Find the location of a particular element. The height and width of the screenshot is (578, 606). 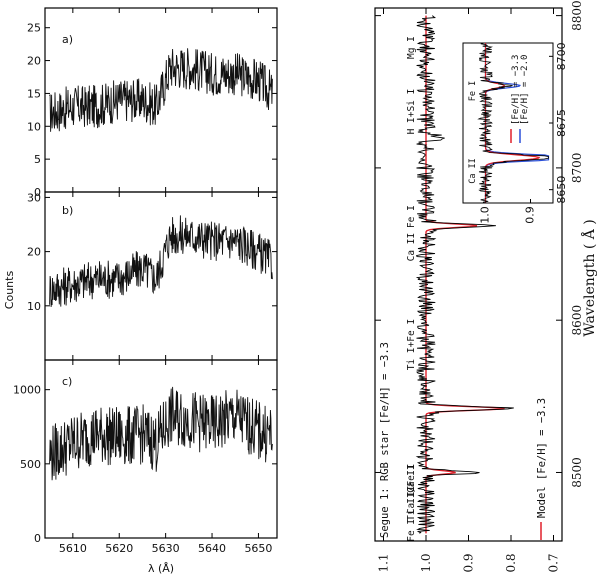

inset-observed-line is located at coordinates (513, 123).